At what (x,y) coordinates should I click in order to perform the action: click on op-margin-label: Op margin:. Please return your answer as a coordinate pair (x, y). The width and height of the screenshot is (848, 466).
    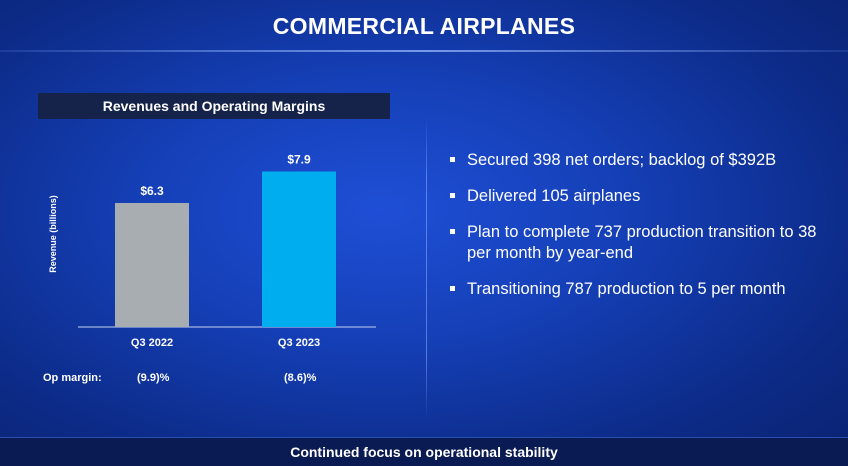
    Looking at the image, I should click on (72, 378).